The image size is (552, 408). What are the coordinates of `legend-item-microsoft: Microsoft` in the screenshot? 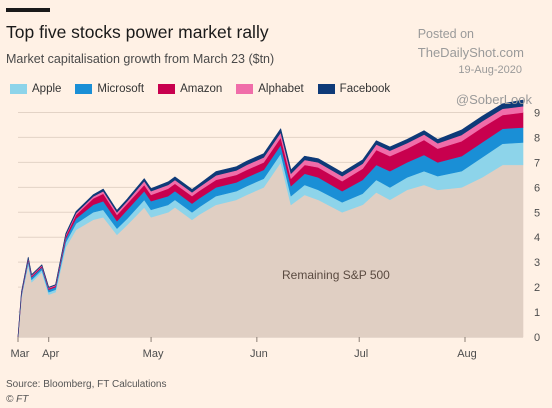 It's located at (109, 89).